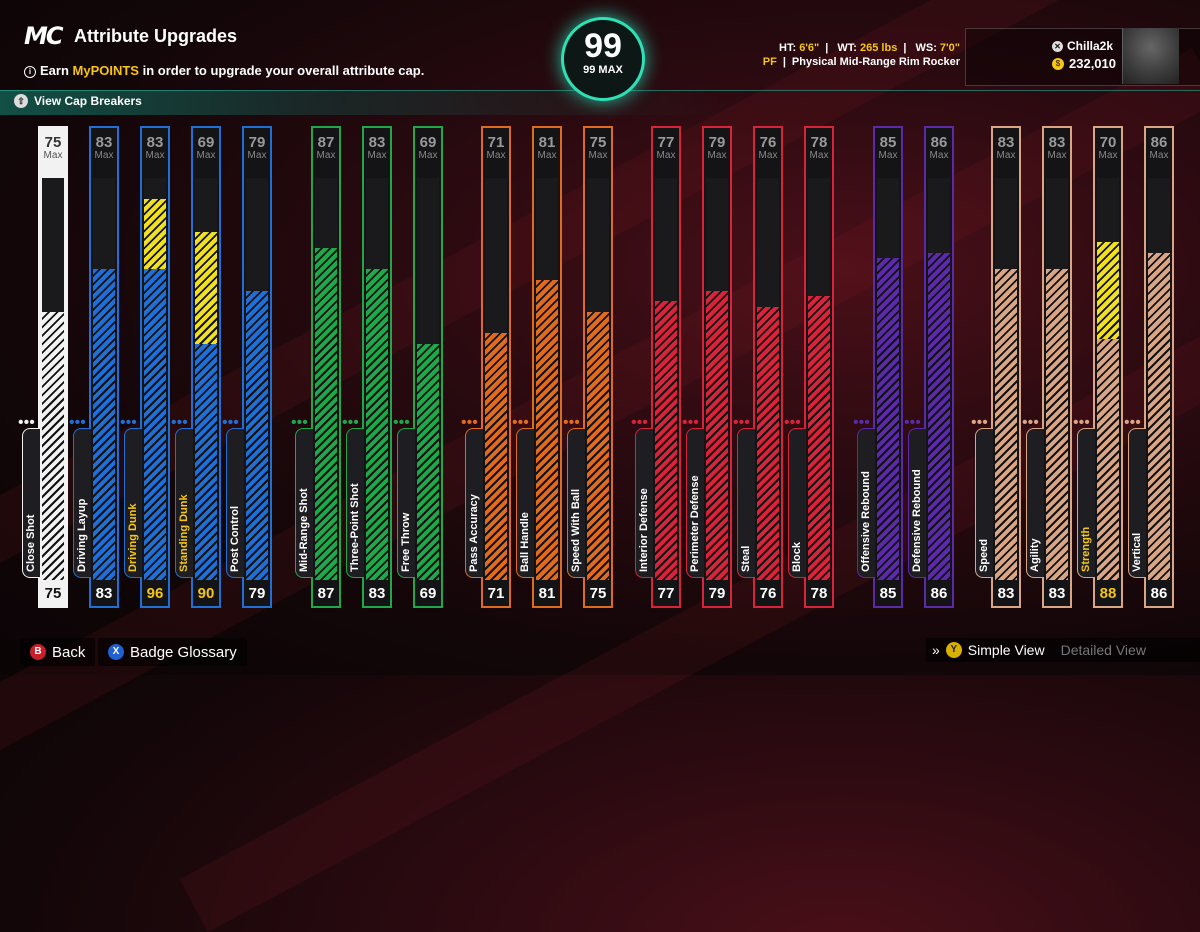 Image resolution: width=1200 pixels, height=932 pixels. I want to click on attribute-bar-mid-range-shot: 87 Max 87, so click(326, 367).